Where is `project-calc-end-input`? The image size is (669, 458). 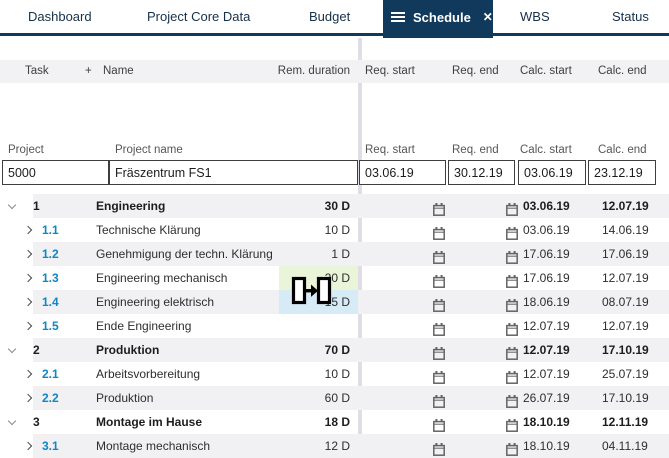
project-calc-end-input is located at coordinates (622, 172).